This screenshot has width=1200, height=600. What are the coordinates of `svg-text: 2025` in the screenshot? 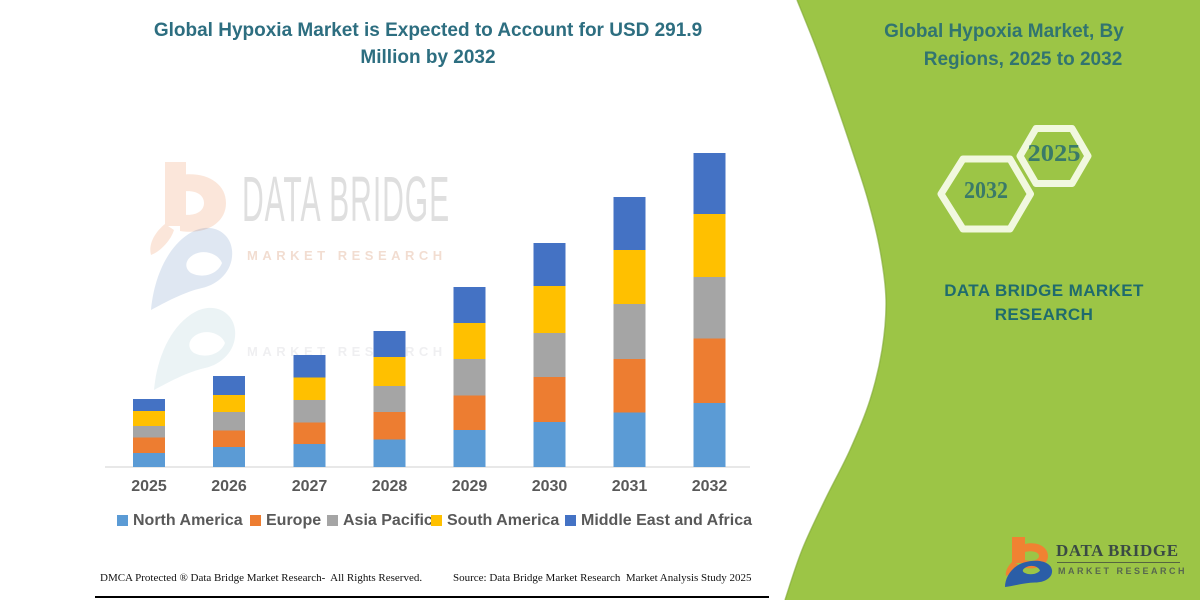 It's located at (1054, 154).